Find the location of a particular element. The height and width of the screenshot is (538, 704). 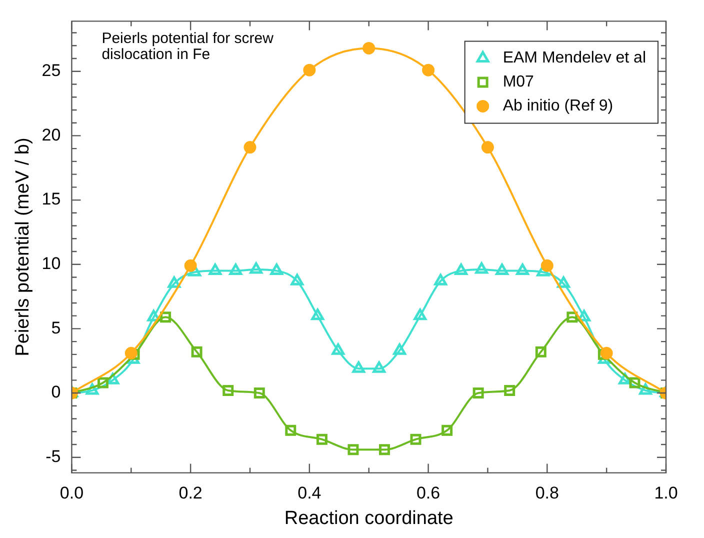

y-tick-label: 10 is located at coordinates (51, 264).